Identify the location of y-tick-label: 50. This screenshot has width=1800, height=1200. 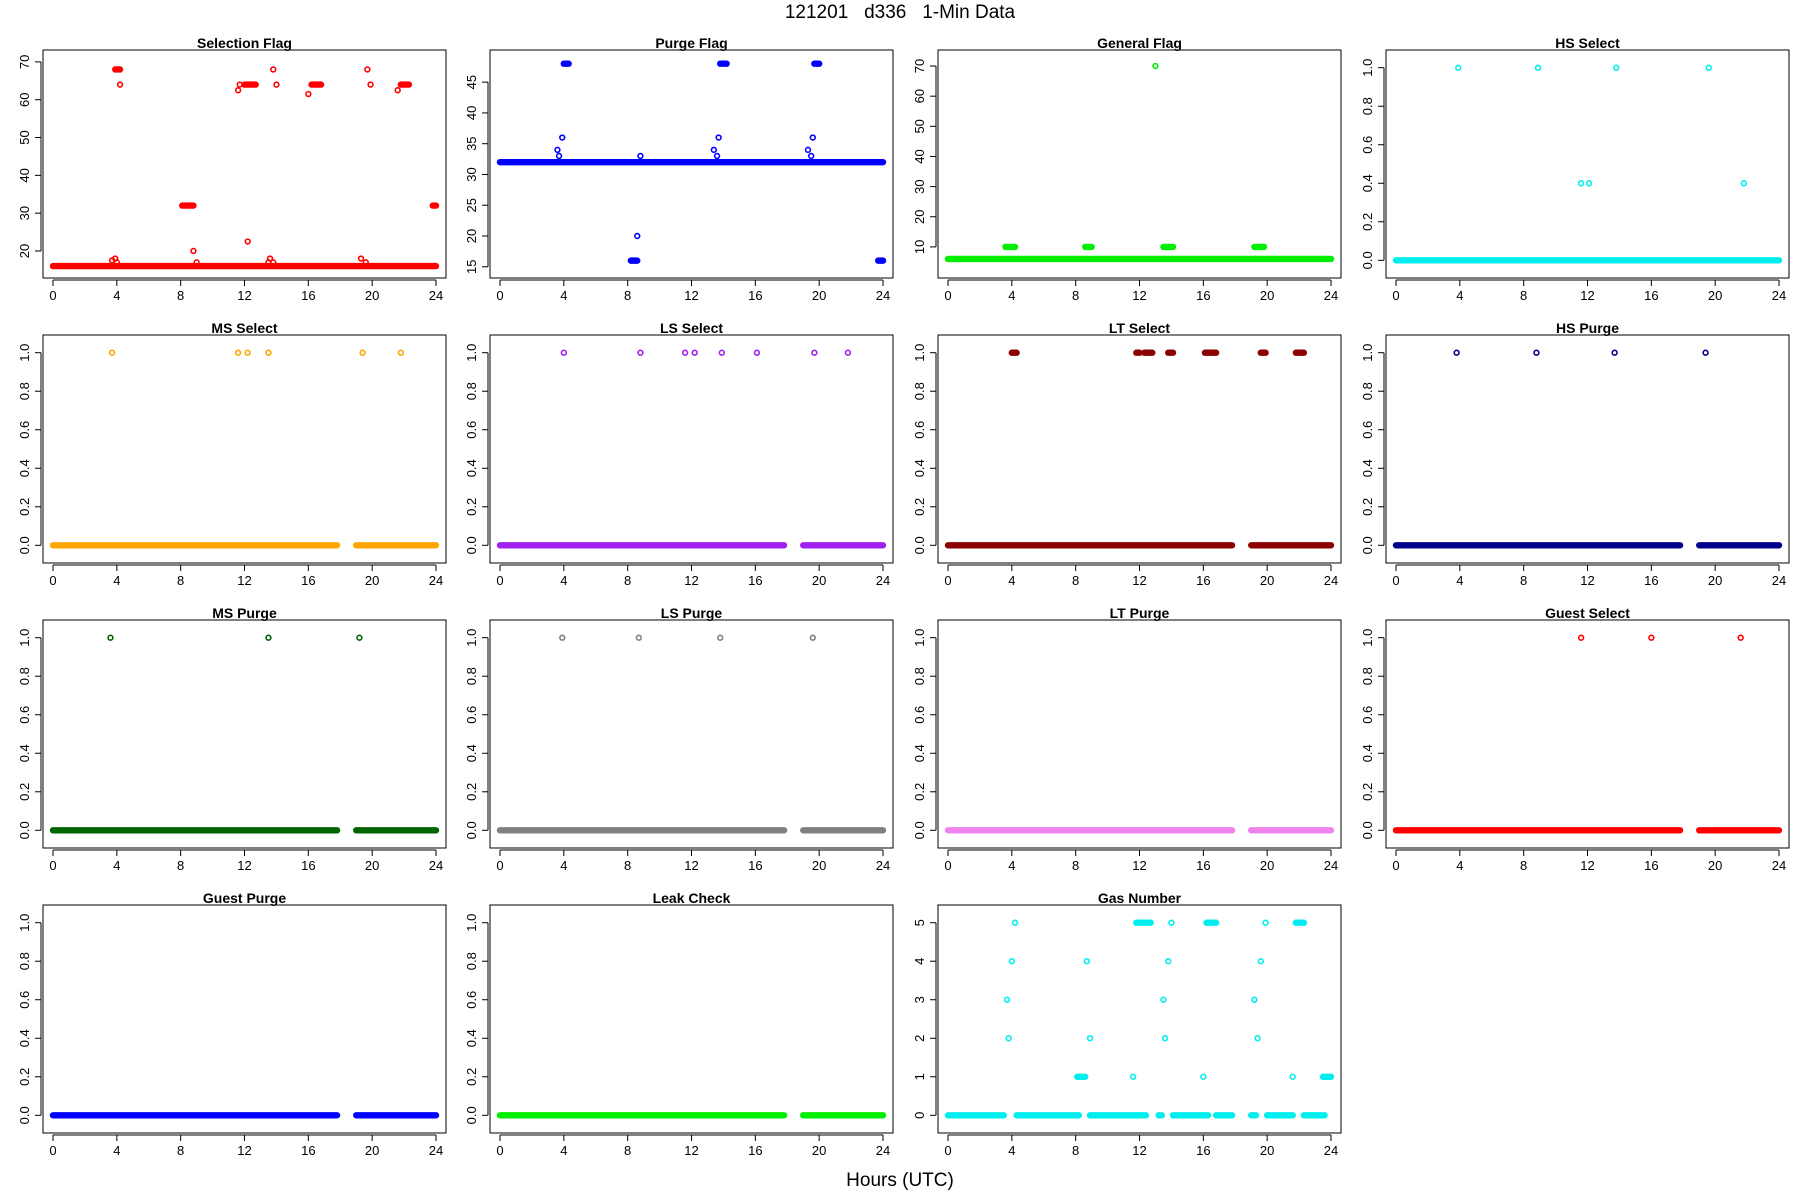
(24, 137).